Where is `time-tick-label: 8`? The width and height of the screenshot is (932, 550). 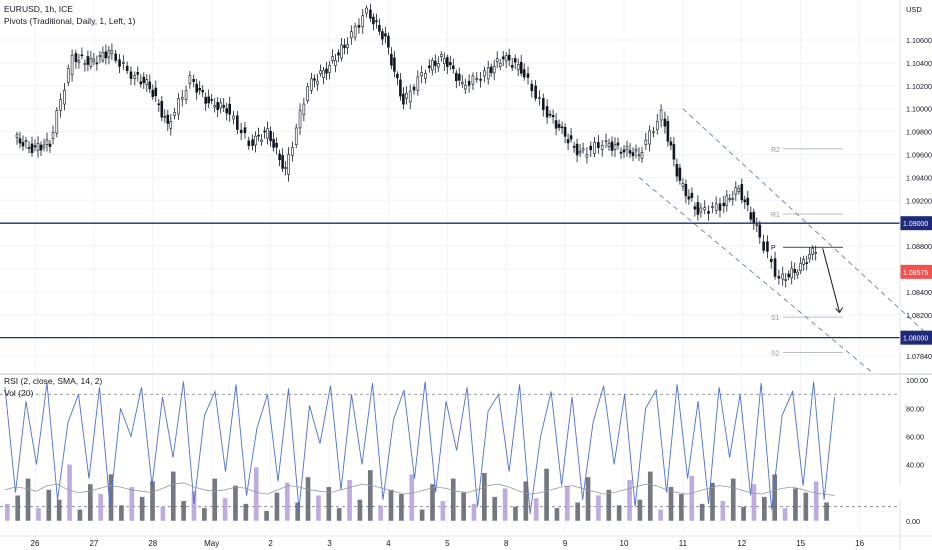 time-tick-label: 8 is located at coordinates (506, 543).